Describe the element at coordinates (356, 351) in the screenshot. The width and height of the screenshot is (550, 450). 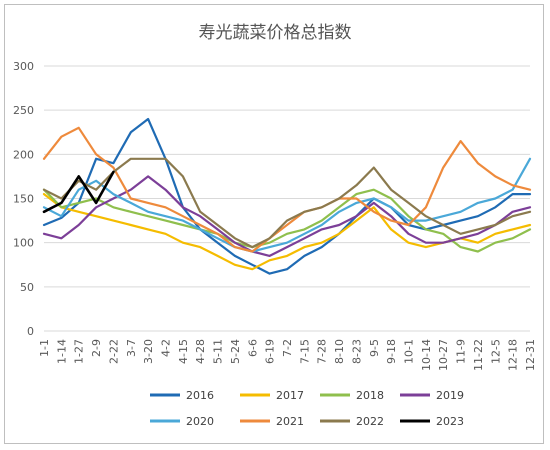
I see `x-tick-label: 8-23` at that location.